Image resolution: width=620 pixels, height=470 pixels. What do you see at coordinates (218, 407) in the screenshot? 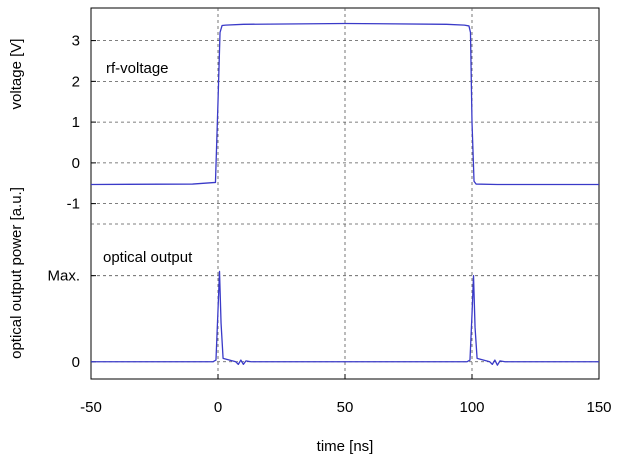
I see `x-tick-label: 0` at bounding box center [218, 407].